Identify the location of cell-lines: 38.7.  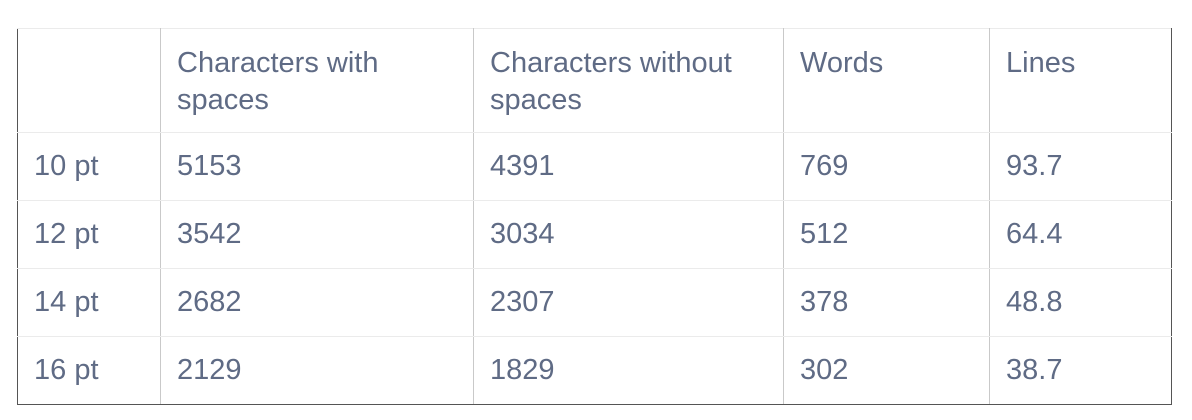
(1080, 370).